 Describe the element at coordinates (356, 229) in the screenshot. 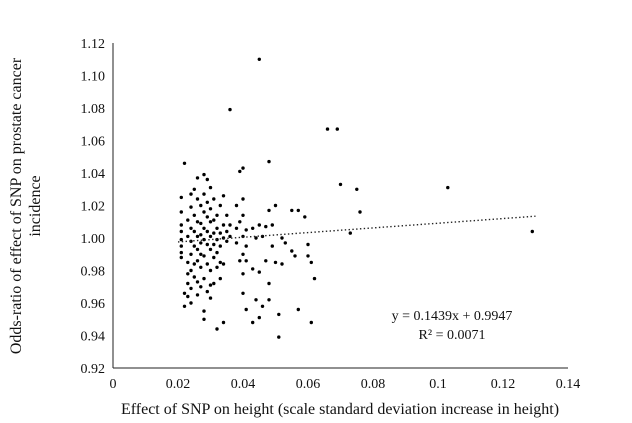

I see `trendline` at that location.